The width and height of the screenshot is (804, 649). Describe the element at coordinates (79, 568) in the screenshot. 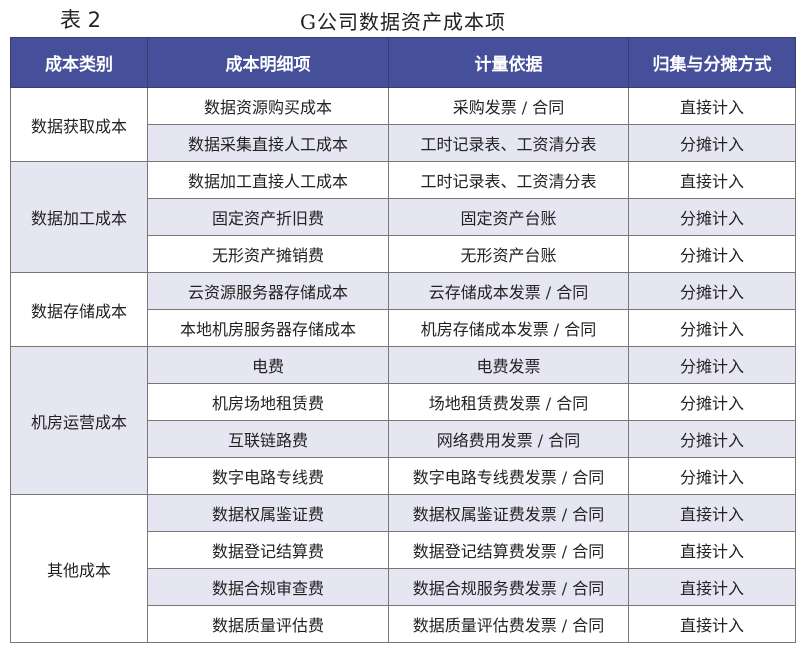

I see `category-cell: 其他成本` at that location.